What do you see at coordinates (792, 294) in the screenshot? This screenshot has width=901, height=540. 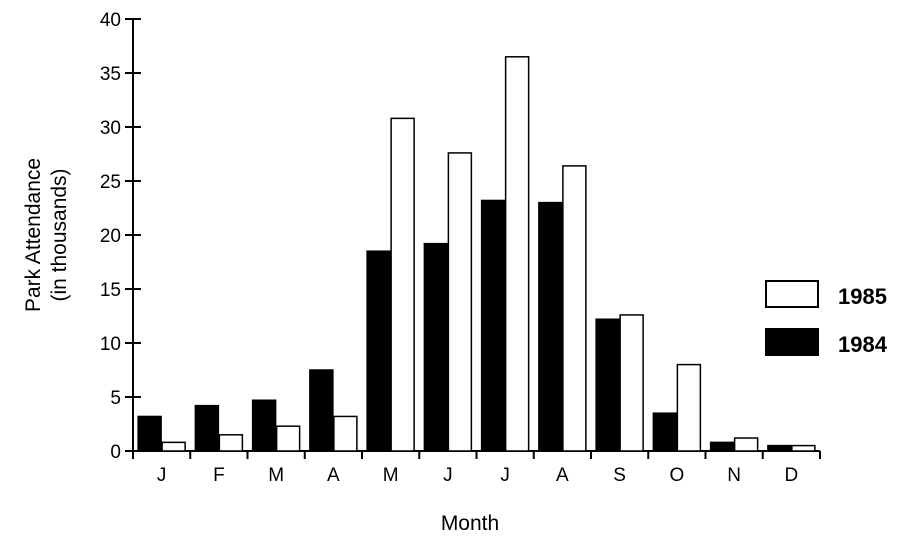 I see `legend-swatch-1985` at bounding box center [792, 294].